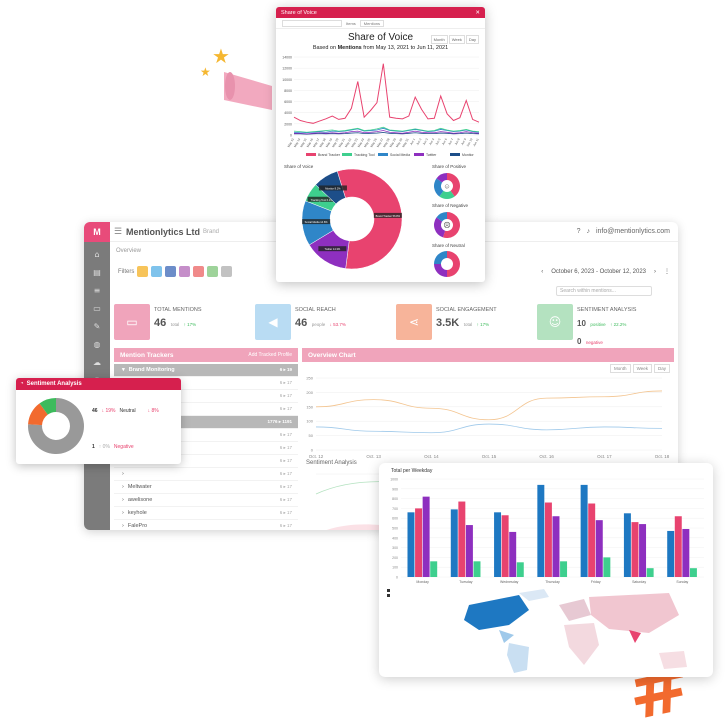 The width and height of the screenshot is (725, 720). I want to click on tracker-select, so click(312, 23).